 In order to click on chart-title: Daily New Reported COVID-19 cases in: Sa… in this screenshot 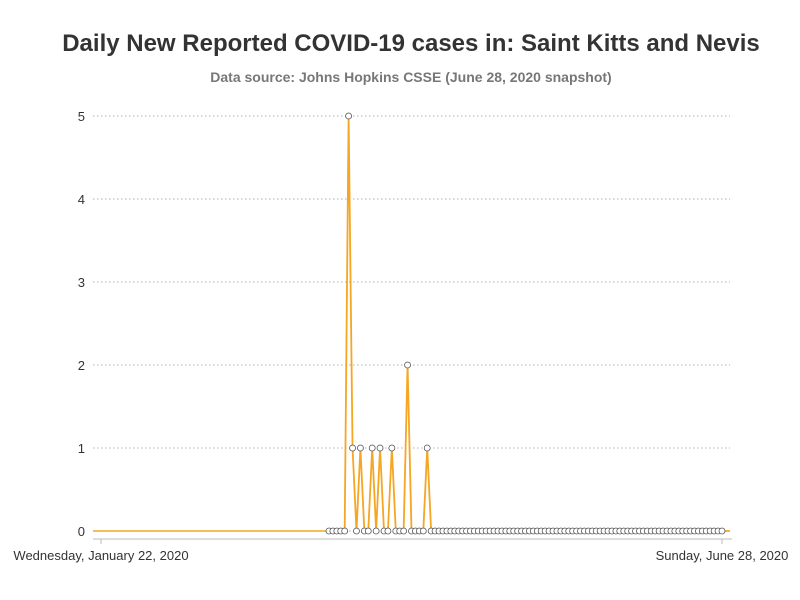, I will do `click(411, 43)`.